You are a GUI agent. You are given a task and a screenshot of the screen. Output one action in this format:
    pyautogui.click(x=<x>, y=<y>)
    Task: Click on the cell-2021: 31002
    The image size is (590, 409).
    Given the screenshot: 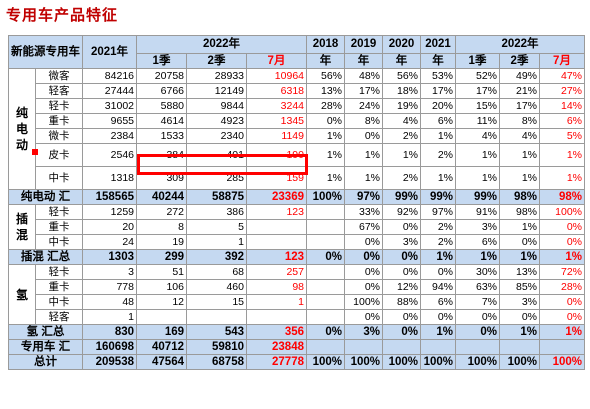 What is the action you would take?
    pyautogui.click(x=109, y=106)
    